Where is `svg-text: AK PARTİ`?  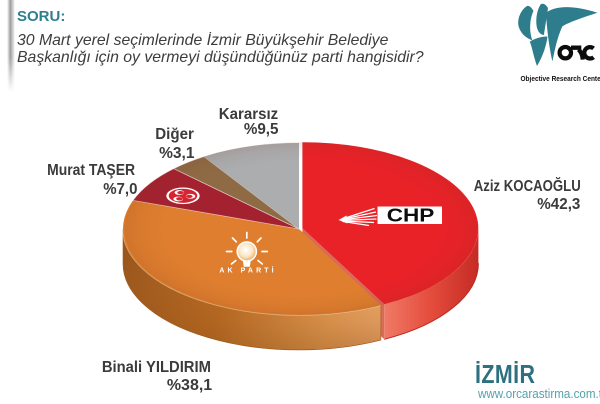 svg-text: AK PARTİ is located at coordinates (247, 271).